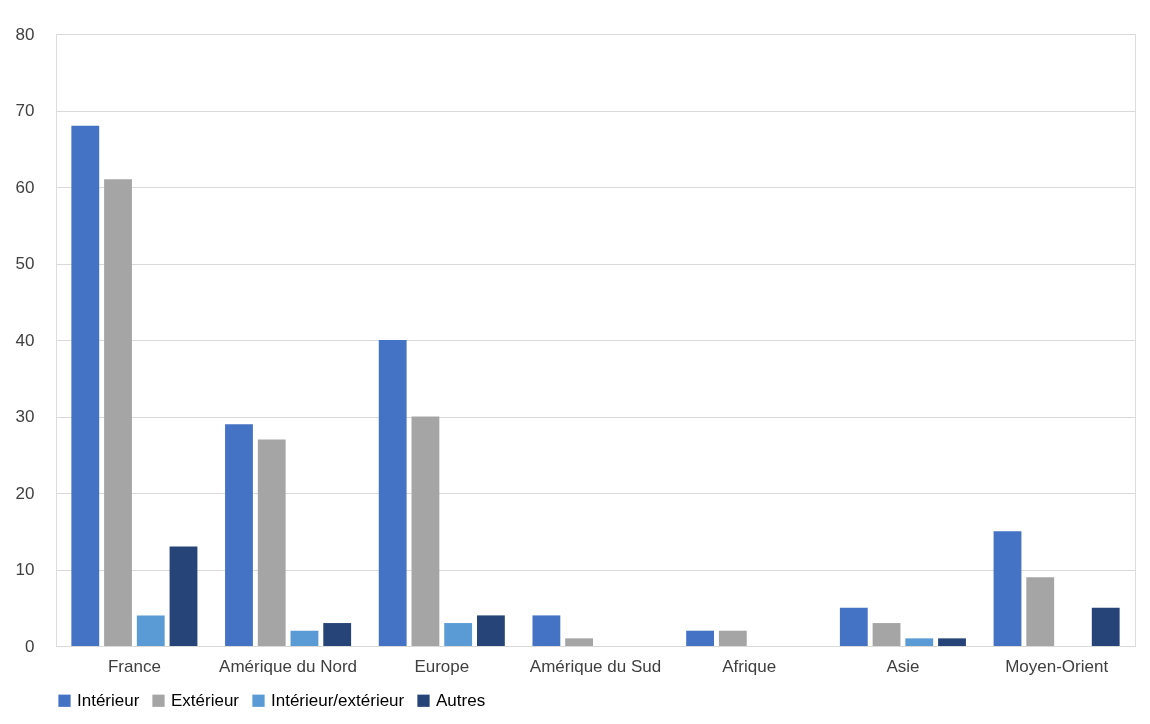  What do you see at coordinates (288, 666) in the screenshot?
I see `x-tick-label: Amérique du Nord` at bounding box center [288, 666].